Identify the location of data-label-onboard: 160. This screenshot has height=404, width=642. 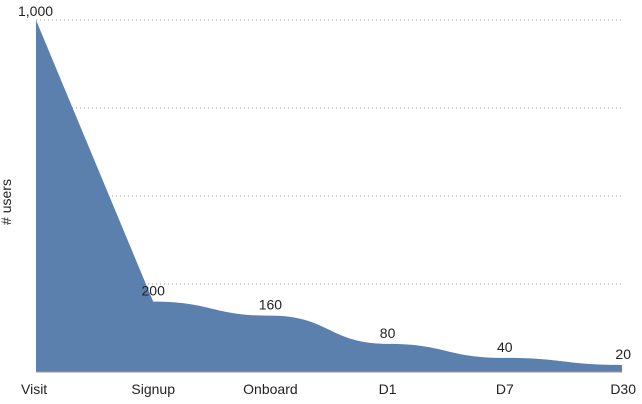
(271, 305).